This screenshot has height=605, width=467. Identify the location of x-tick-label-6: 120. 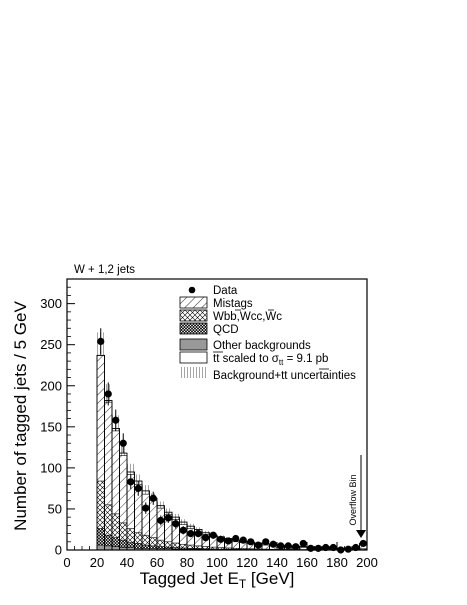
(247, 562).